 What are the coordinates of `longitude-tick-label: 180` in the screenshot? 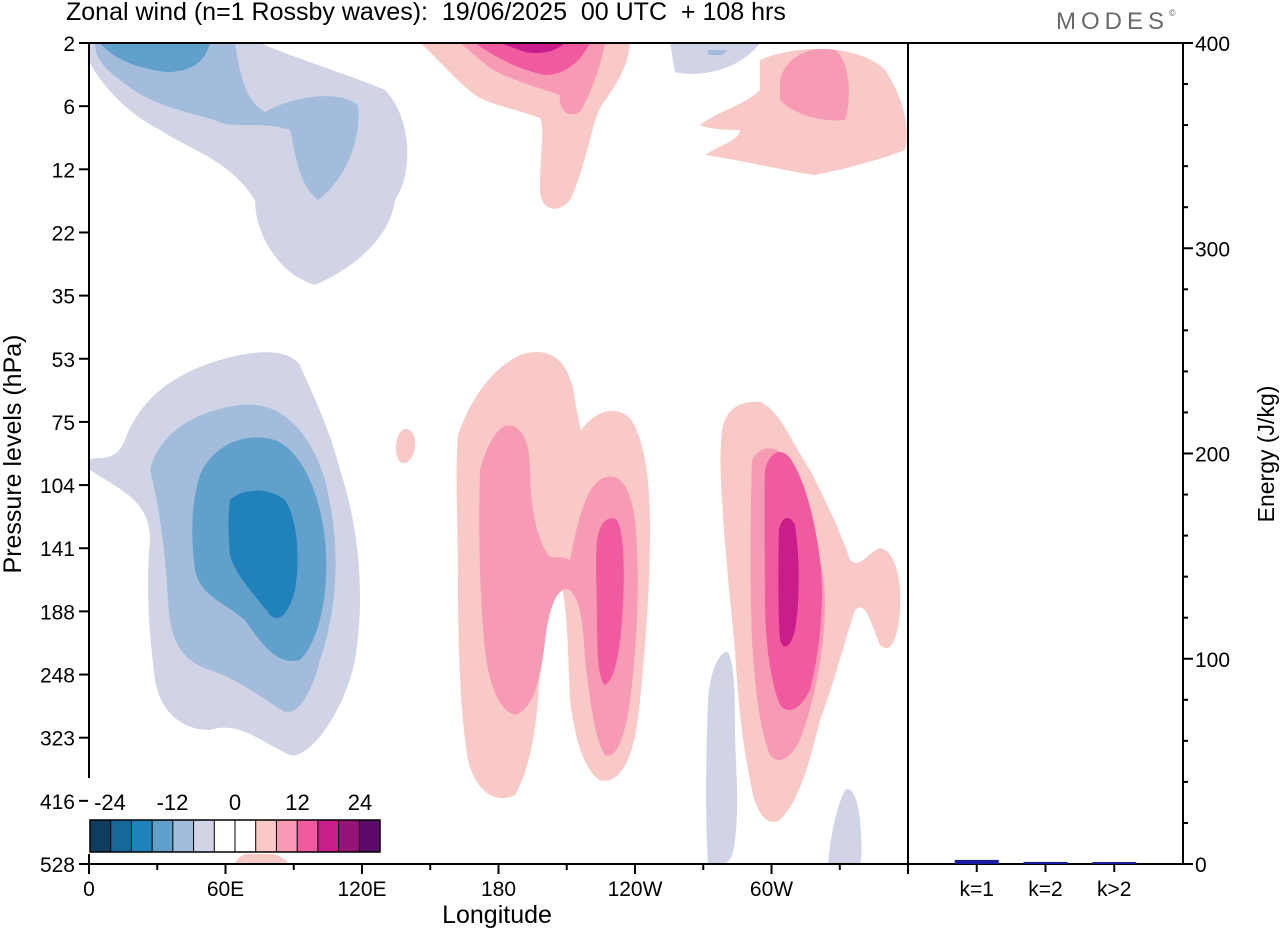 It's located at (498, 889).